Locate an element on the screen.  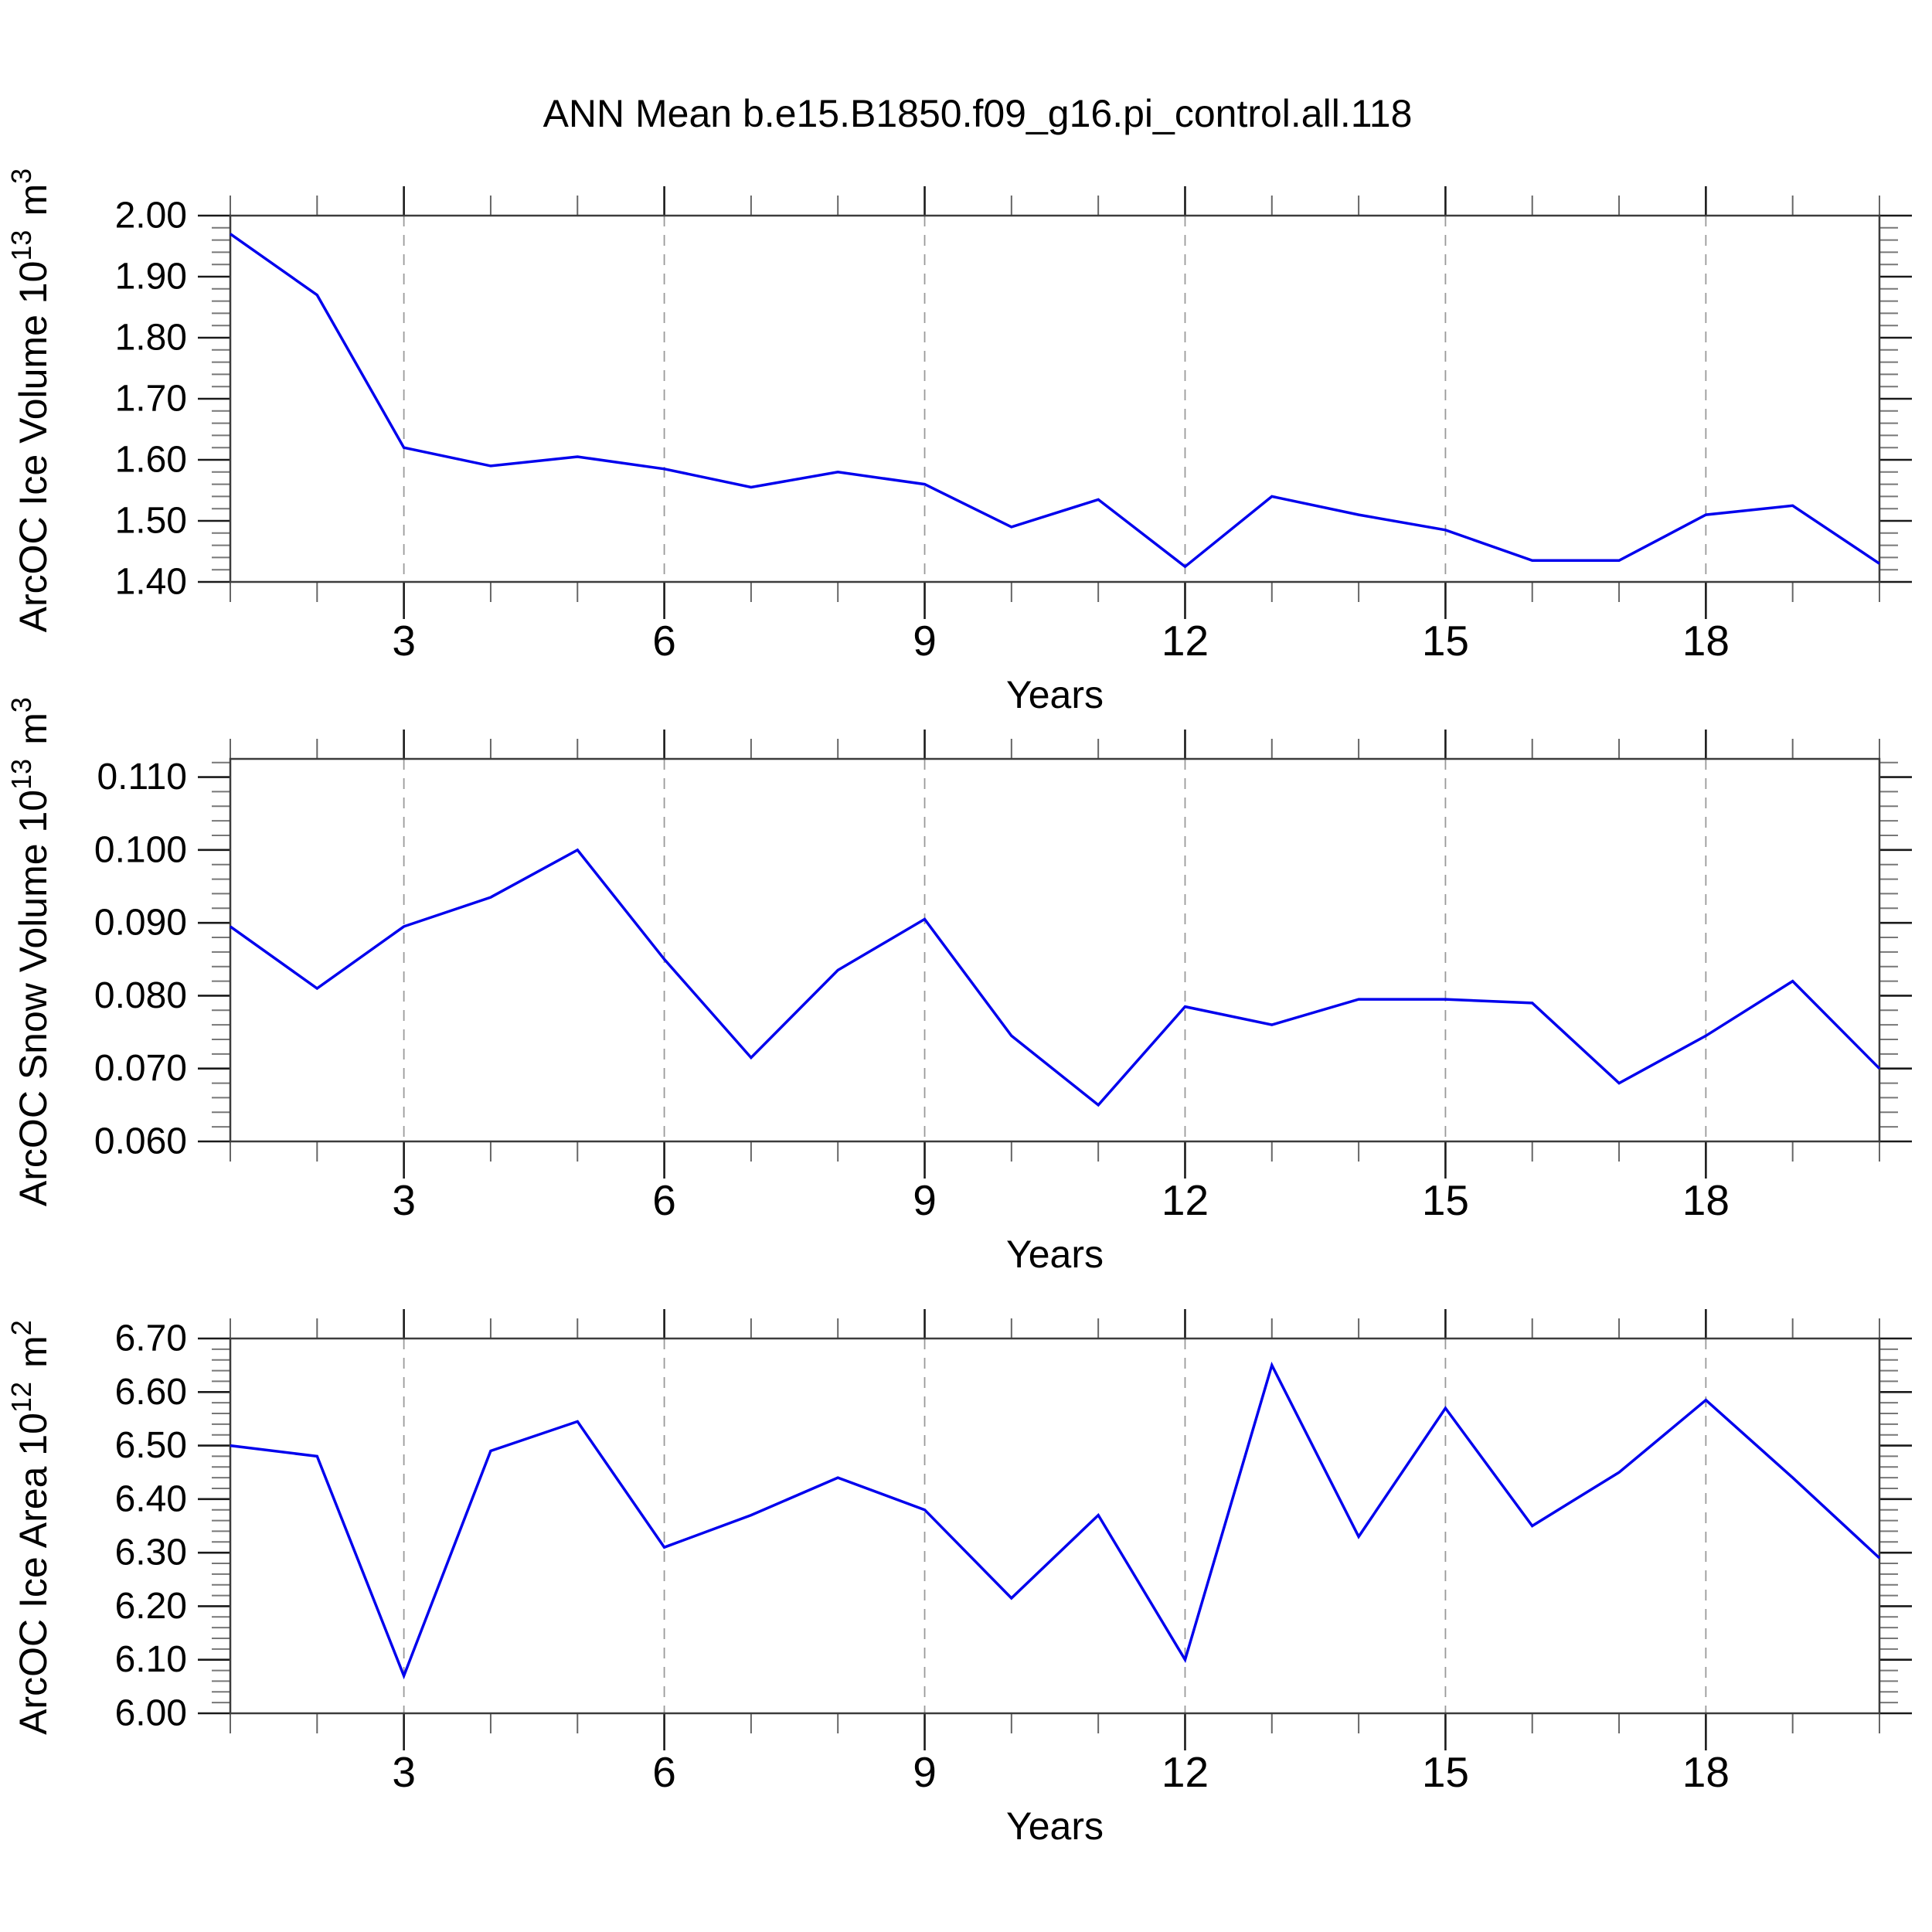
y-axis-title: ArcOC Ice Area 1012 m2 is located at coordinates (30, 1526).